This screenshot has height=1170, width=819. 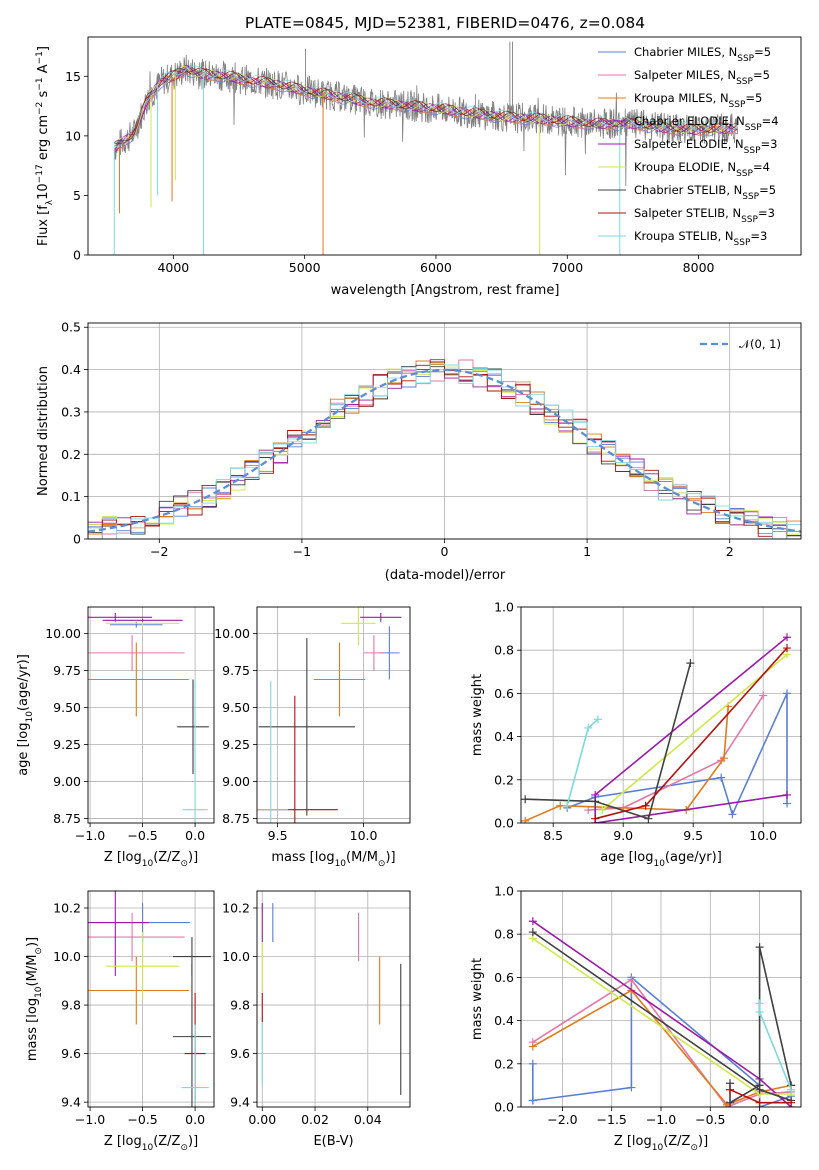 What do you see at coordinates (43, 191) in the screenshot?
I see `y-axis-label-part: 10` at bounding box center [43, 191].